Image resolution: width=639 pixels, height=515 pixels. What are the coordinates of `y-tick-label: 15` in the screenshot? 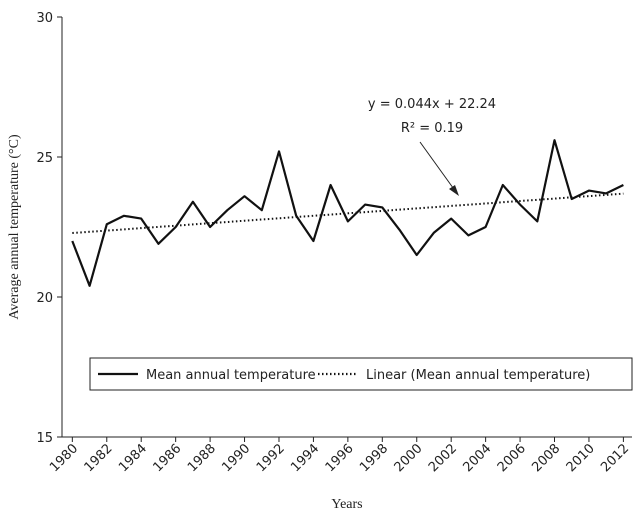 It's located at (44, 438).